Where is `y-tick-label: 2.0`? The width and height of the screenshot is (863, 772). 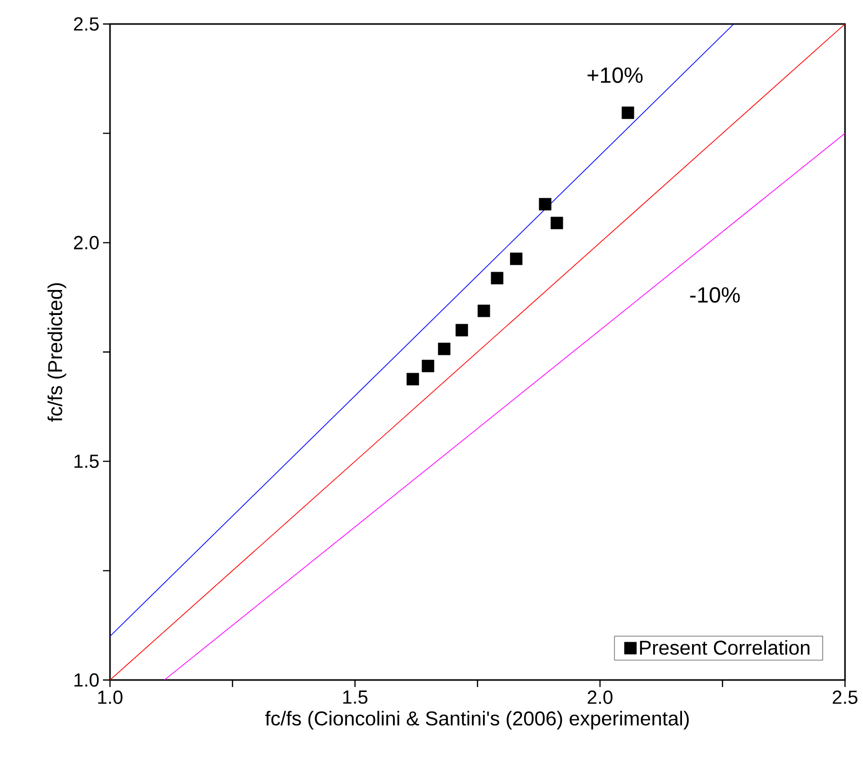 y-tick-label: 2.0 is located at coordinates (86, 243).